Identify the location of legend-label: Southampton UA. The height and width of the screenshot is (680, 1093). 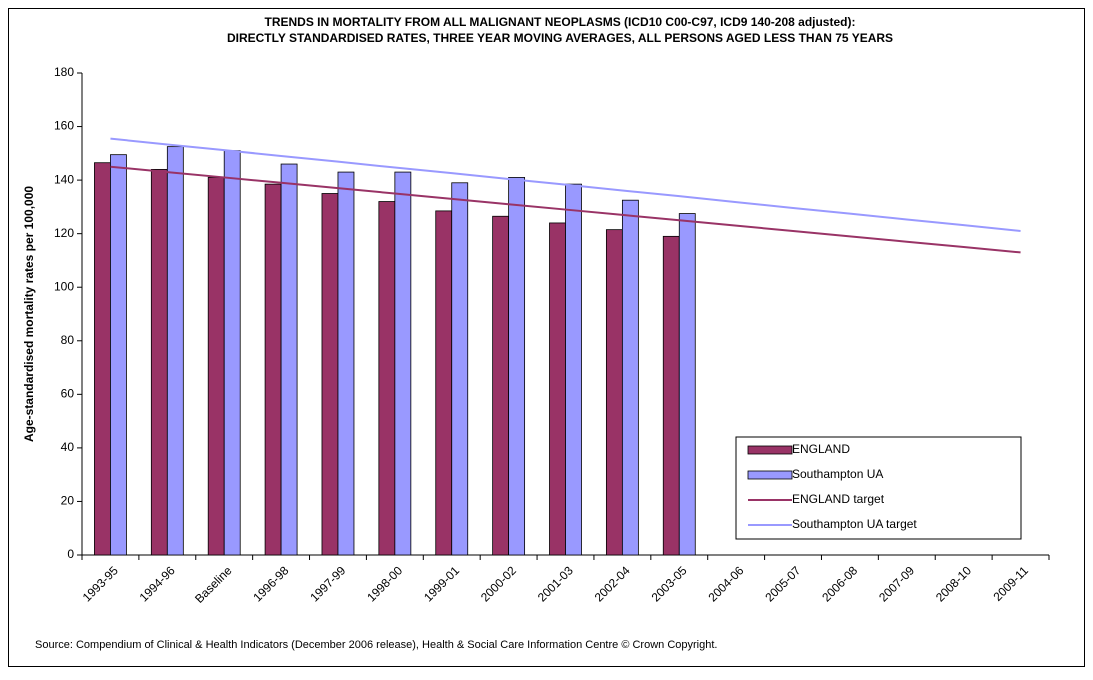
(837, 474).